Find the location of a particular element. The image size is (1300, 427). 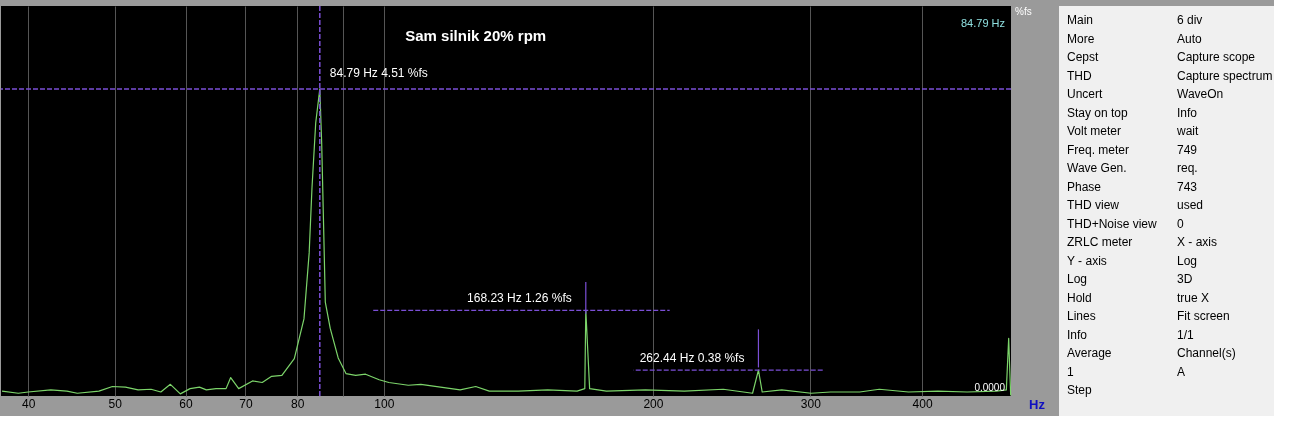

text: Channel(s) is located at coordinates (1206, 353).